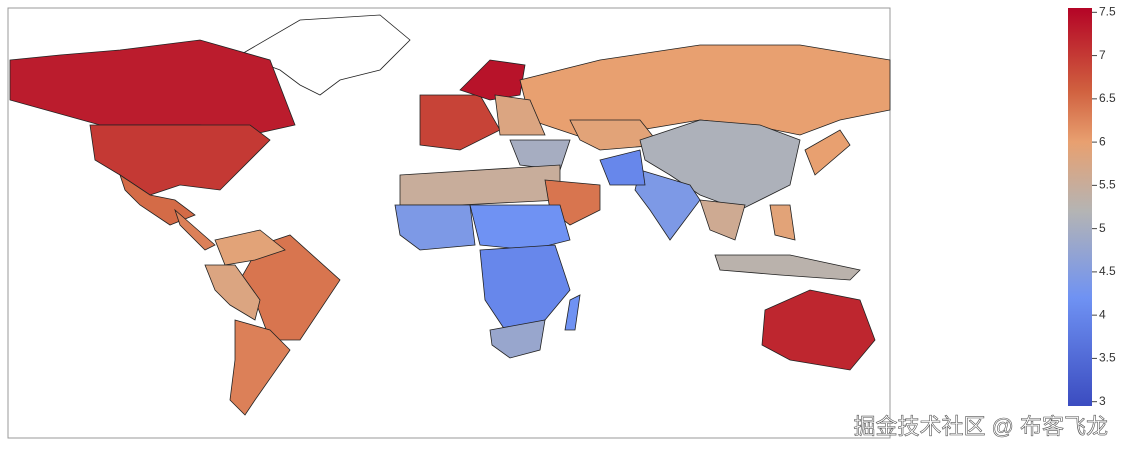 This screenshot has height=455, width=1125. What do you see at coordinates (1107, 271) in the screenshot?
I see `colorbar-tick-label: 4.5` at bounding box center [1107, 271].